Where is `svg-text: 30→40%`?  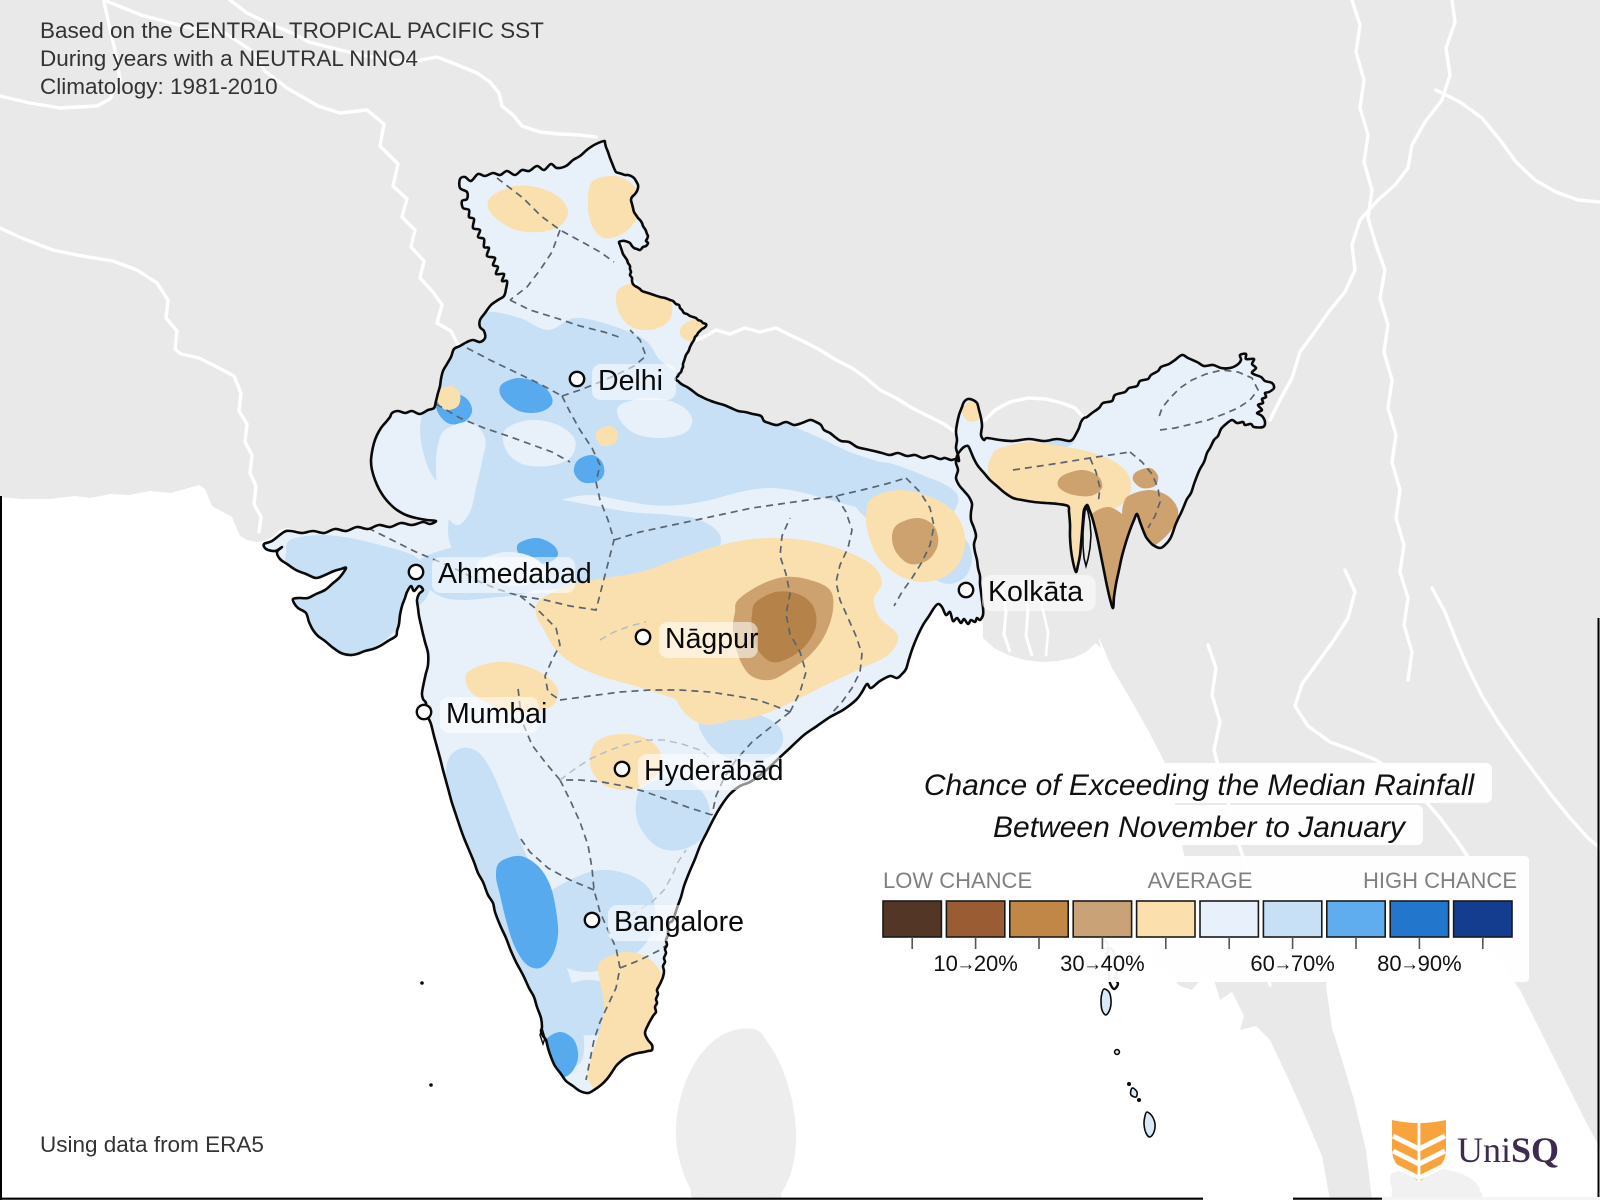
svg-text: 30→40% is located at coordinates (1102, 963).